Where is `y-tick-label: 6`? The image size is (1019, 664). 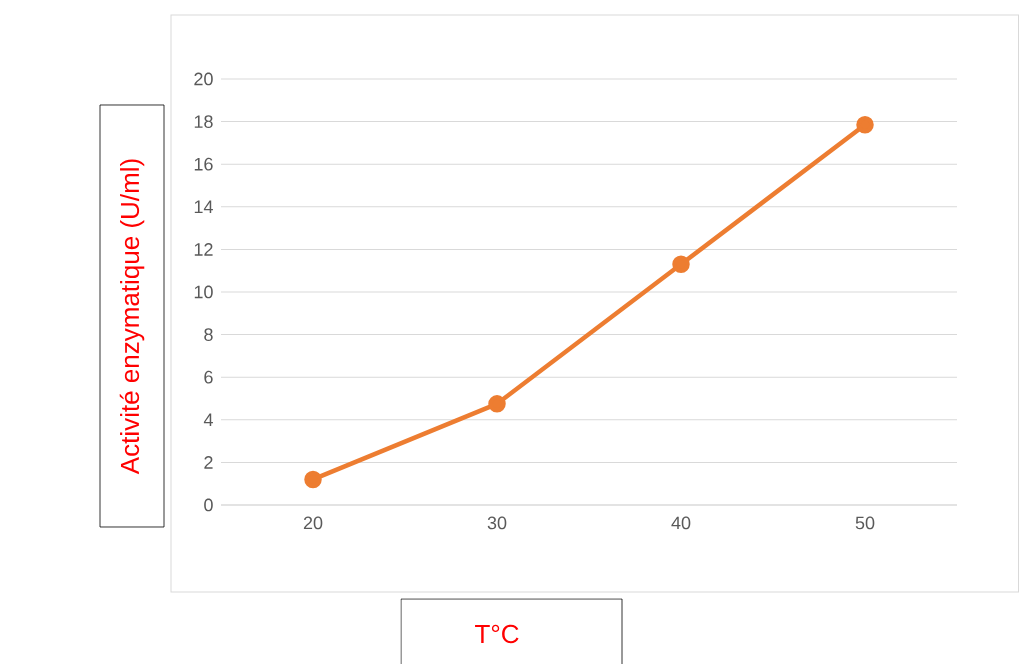 y-tick-label: 6 is located at coordinates (208, 377).